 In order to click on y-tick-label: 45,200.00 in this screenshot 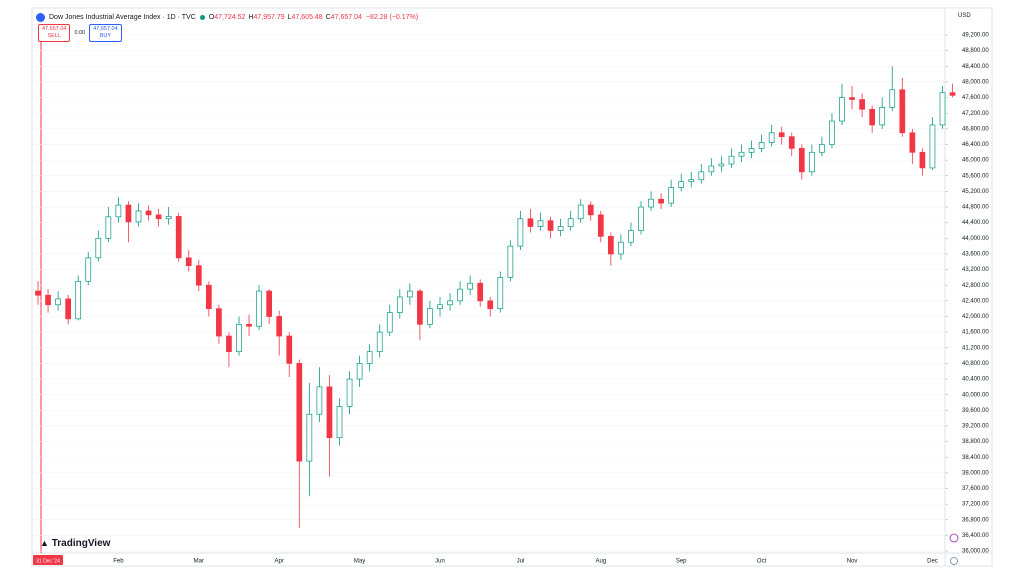, I will do `click(975, 192)`.